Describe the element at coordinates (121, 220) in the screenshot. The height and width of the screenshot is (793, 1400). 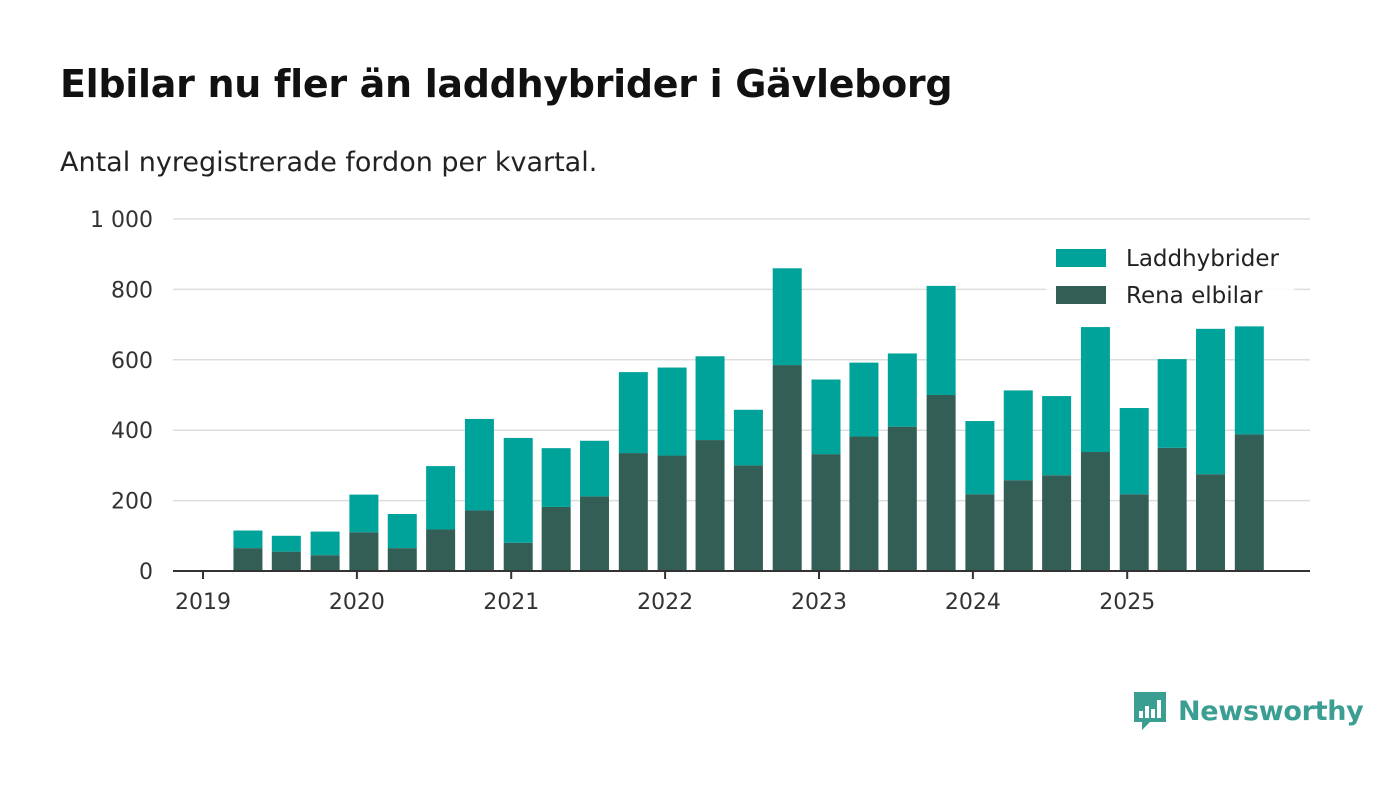
I see `y-tick-label: 1 000` at that location.